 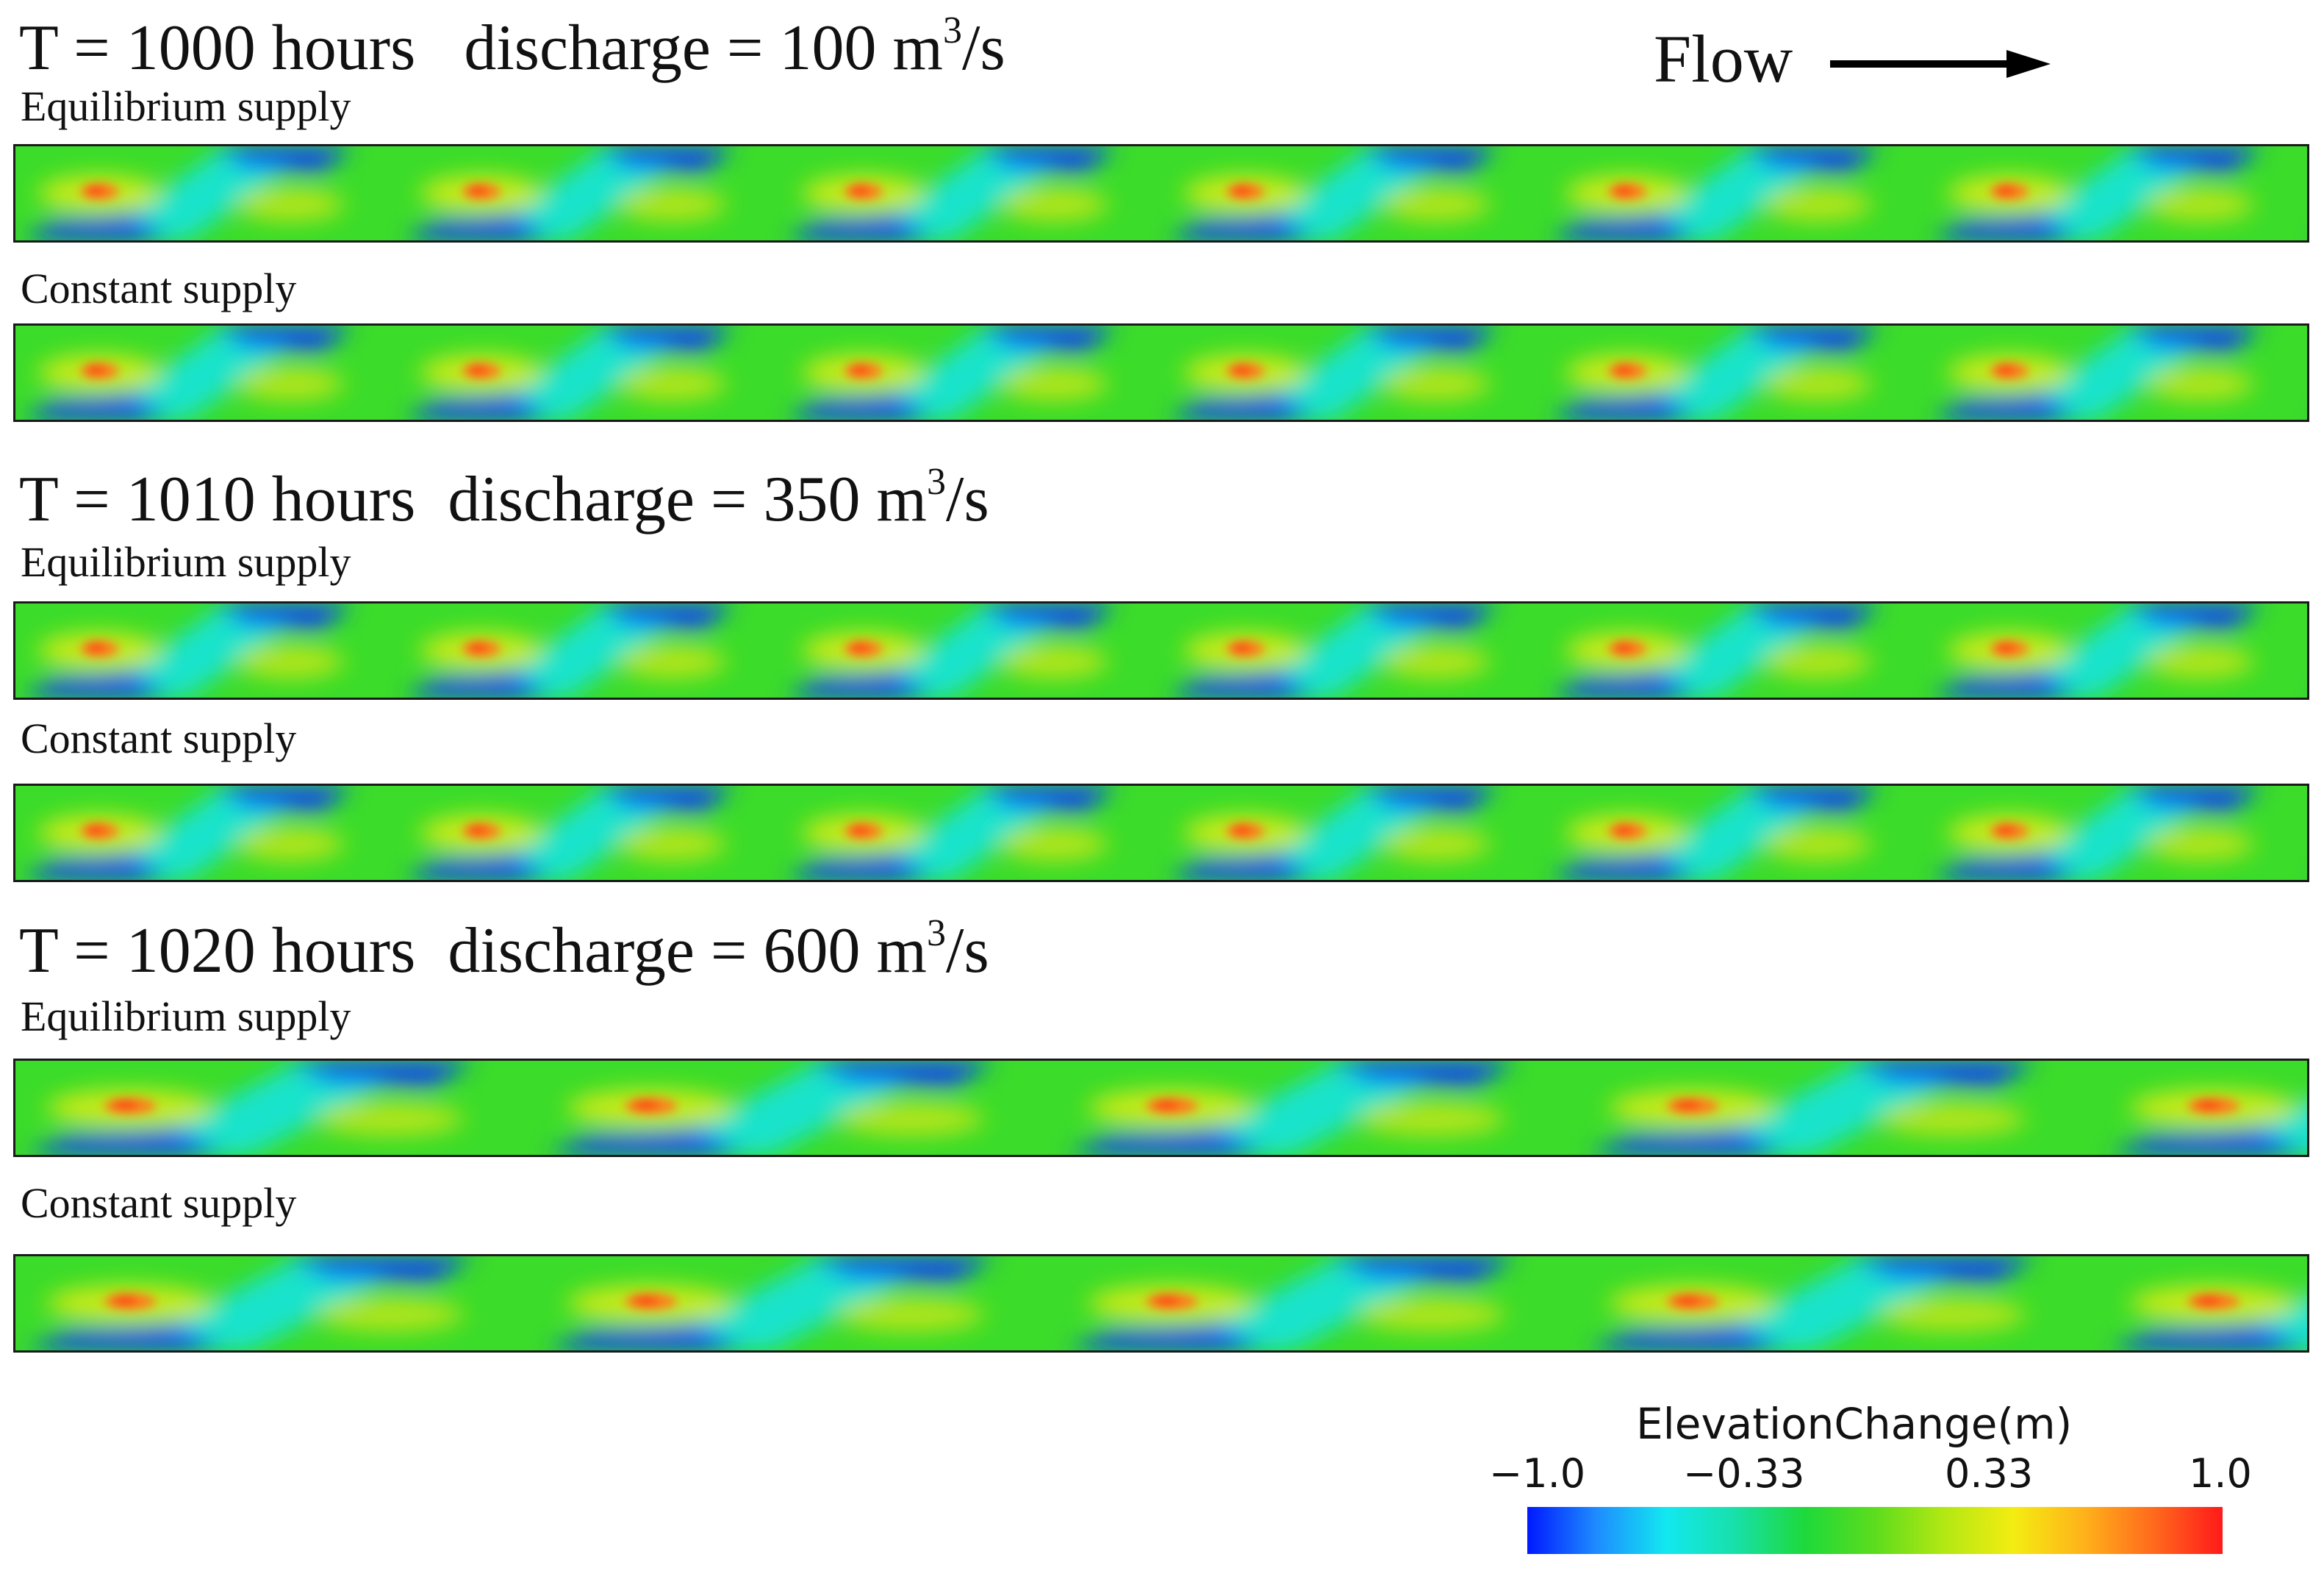 I want to click on time-label: T = 1010 hours, so click(x=217, y=499).